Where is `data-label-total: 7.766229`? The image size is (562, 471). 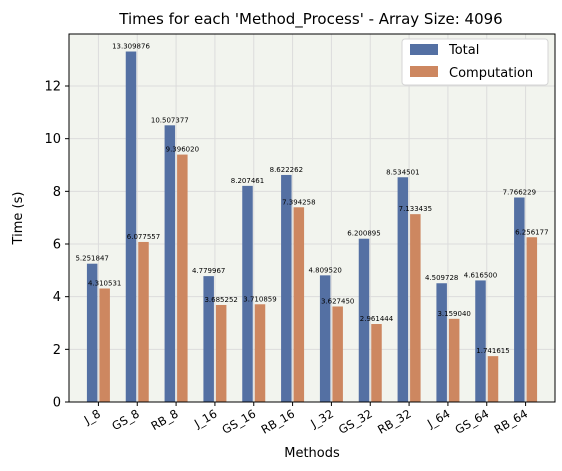 data-label-total: 7.766229 is located at coordinates (519, 192).